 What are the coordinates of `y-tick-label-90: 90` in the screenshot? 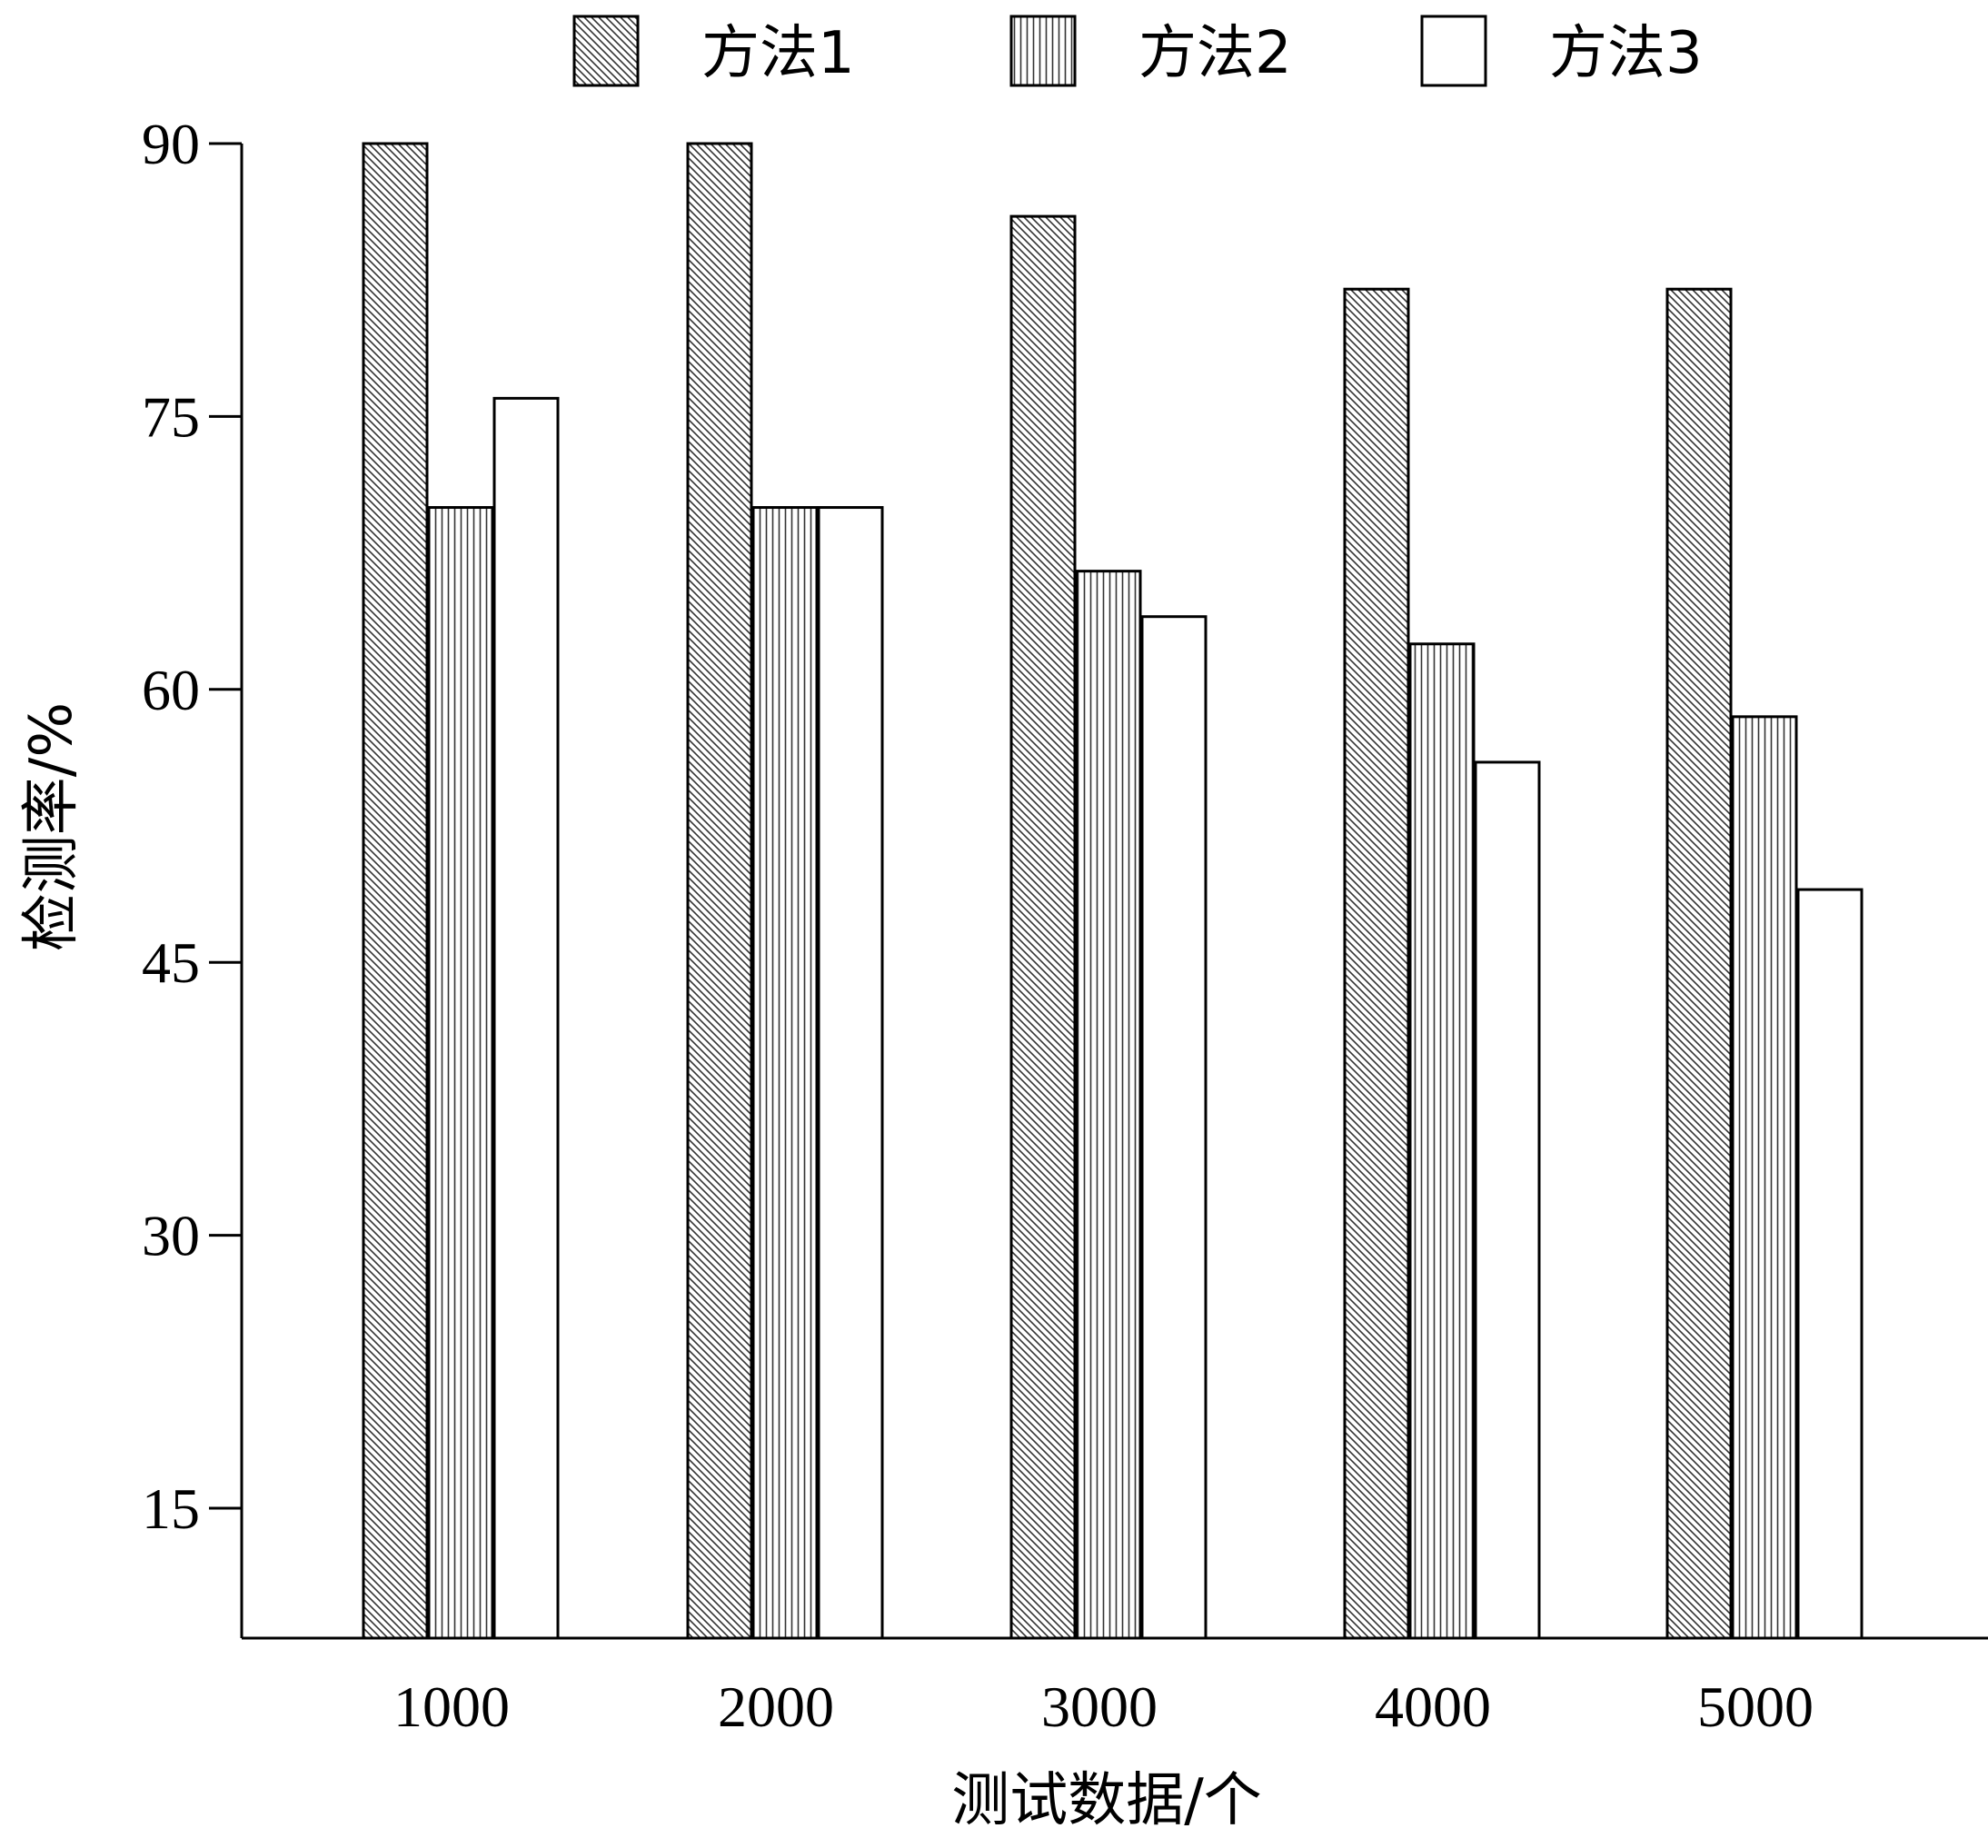 It's located at (171, 144).